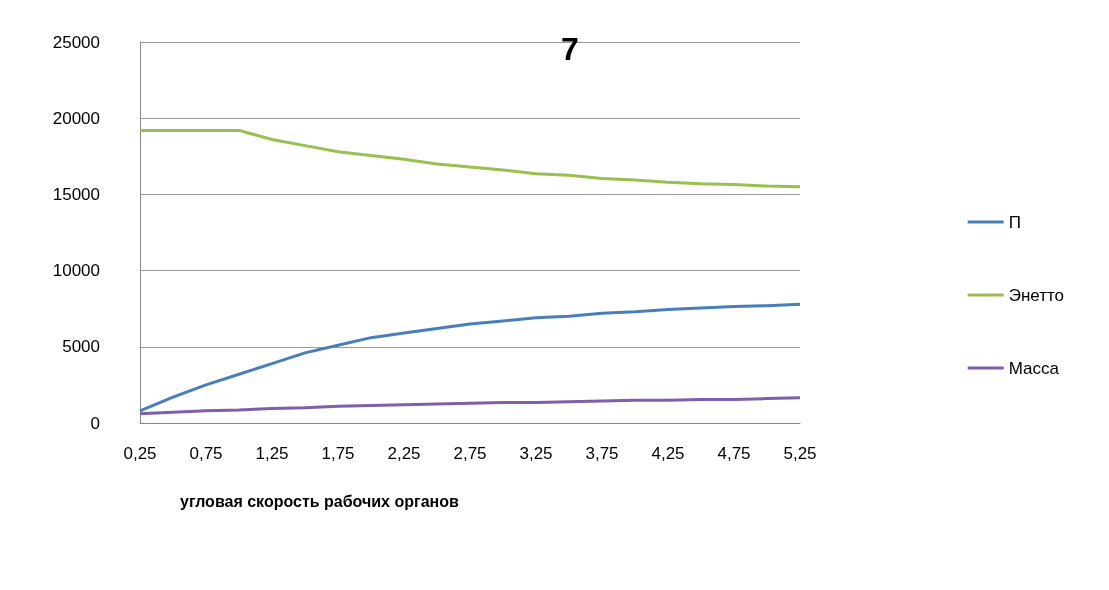 The width and height of the screenshot is (1109, 590). I want to click on chart-title: 7, so click(570, 49).